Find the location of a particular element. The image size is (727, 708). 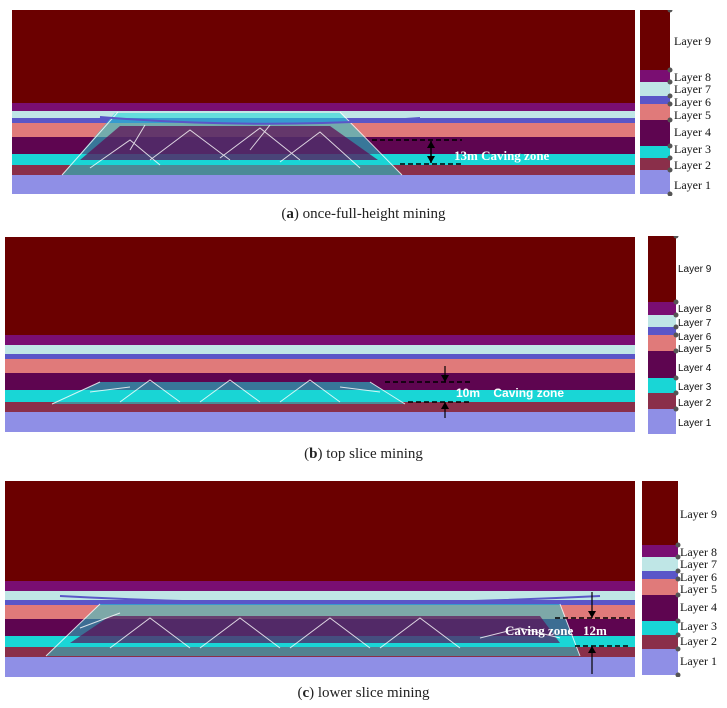

caption-a-text: once-full-height mining is located at coordinates (372, 214).